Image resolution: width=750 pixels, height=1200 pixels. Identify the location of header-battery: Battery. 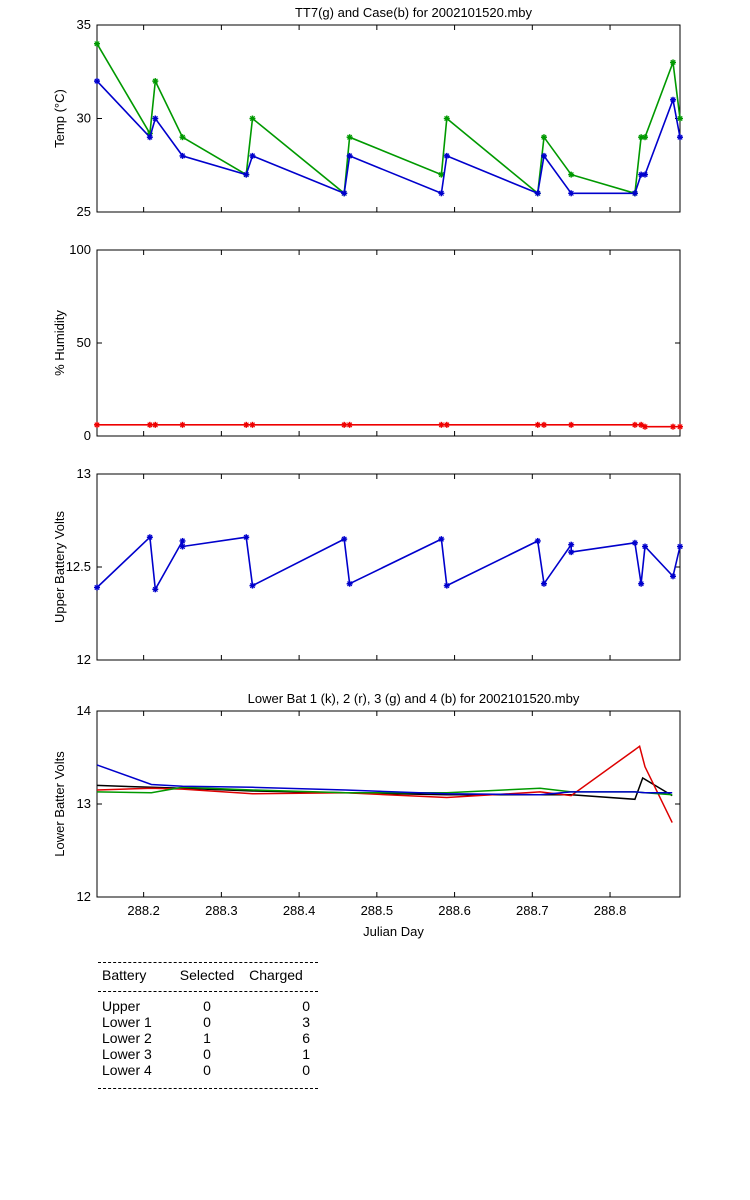
(124, 975).